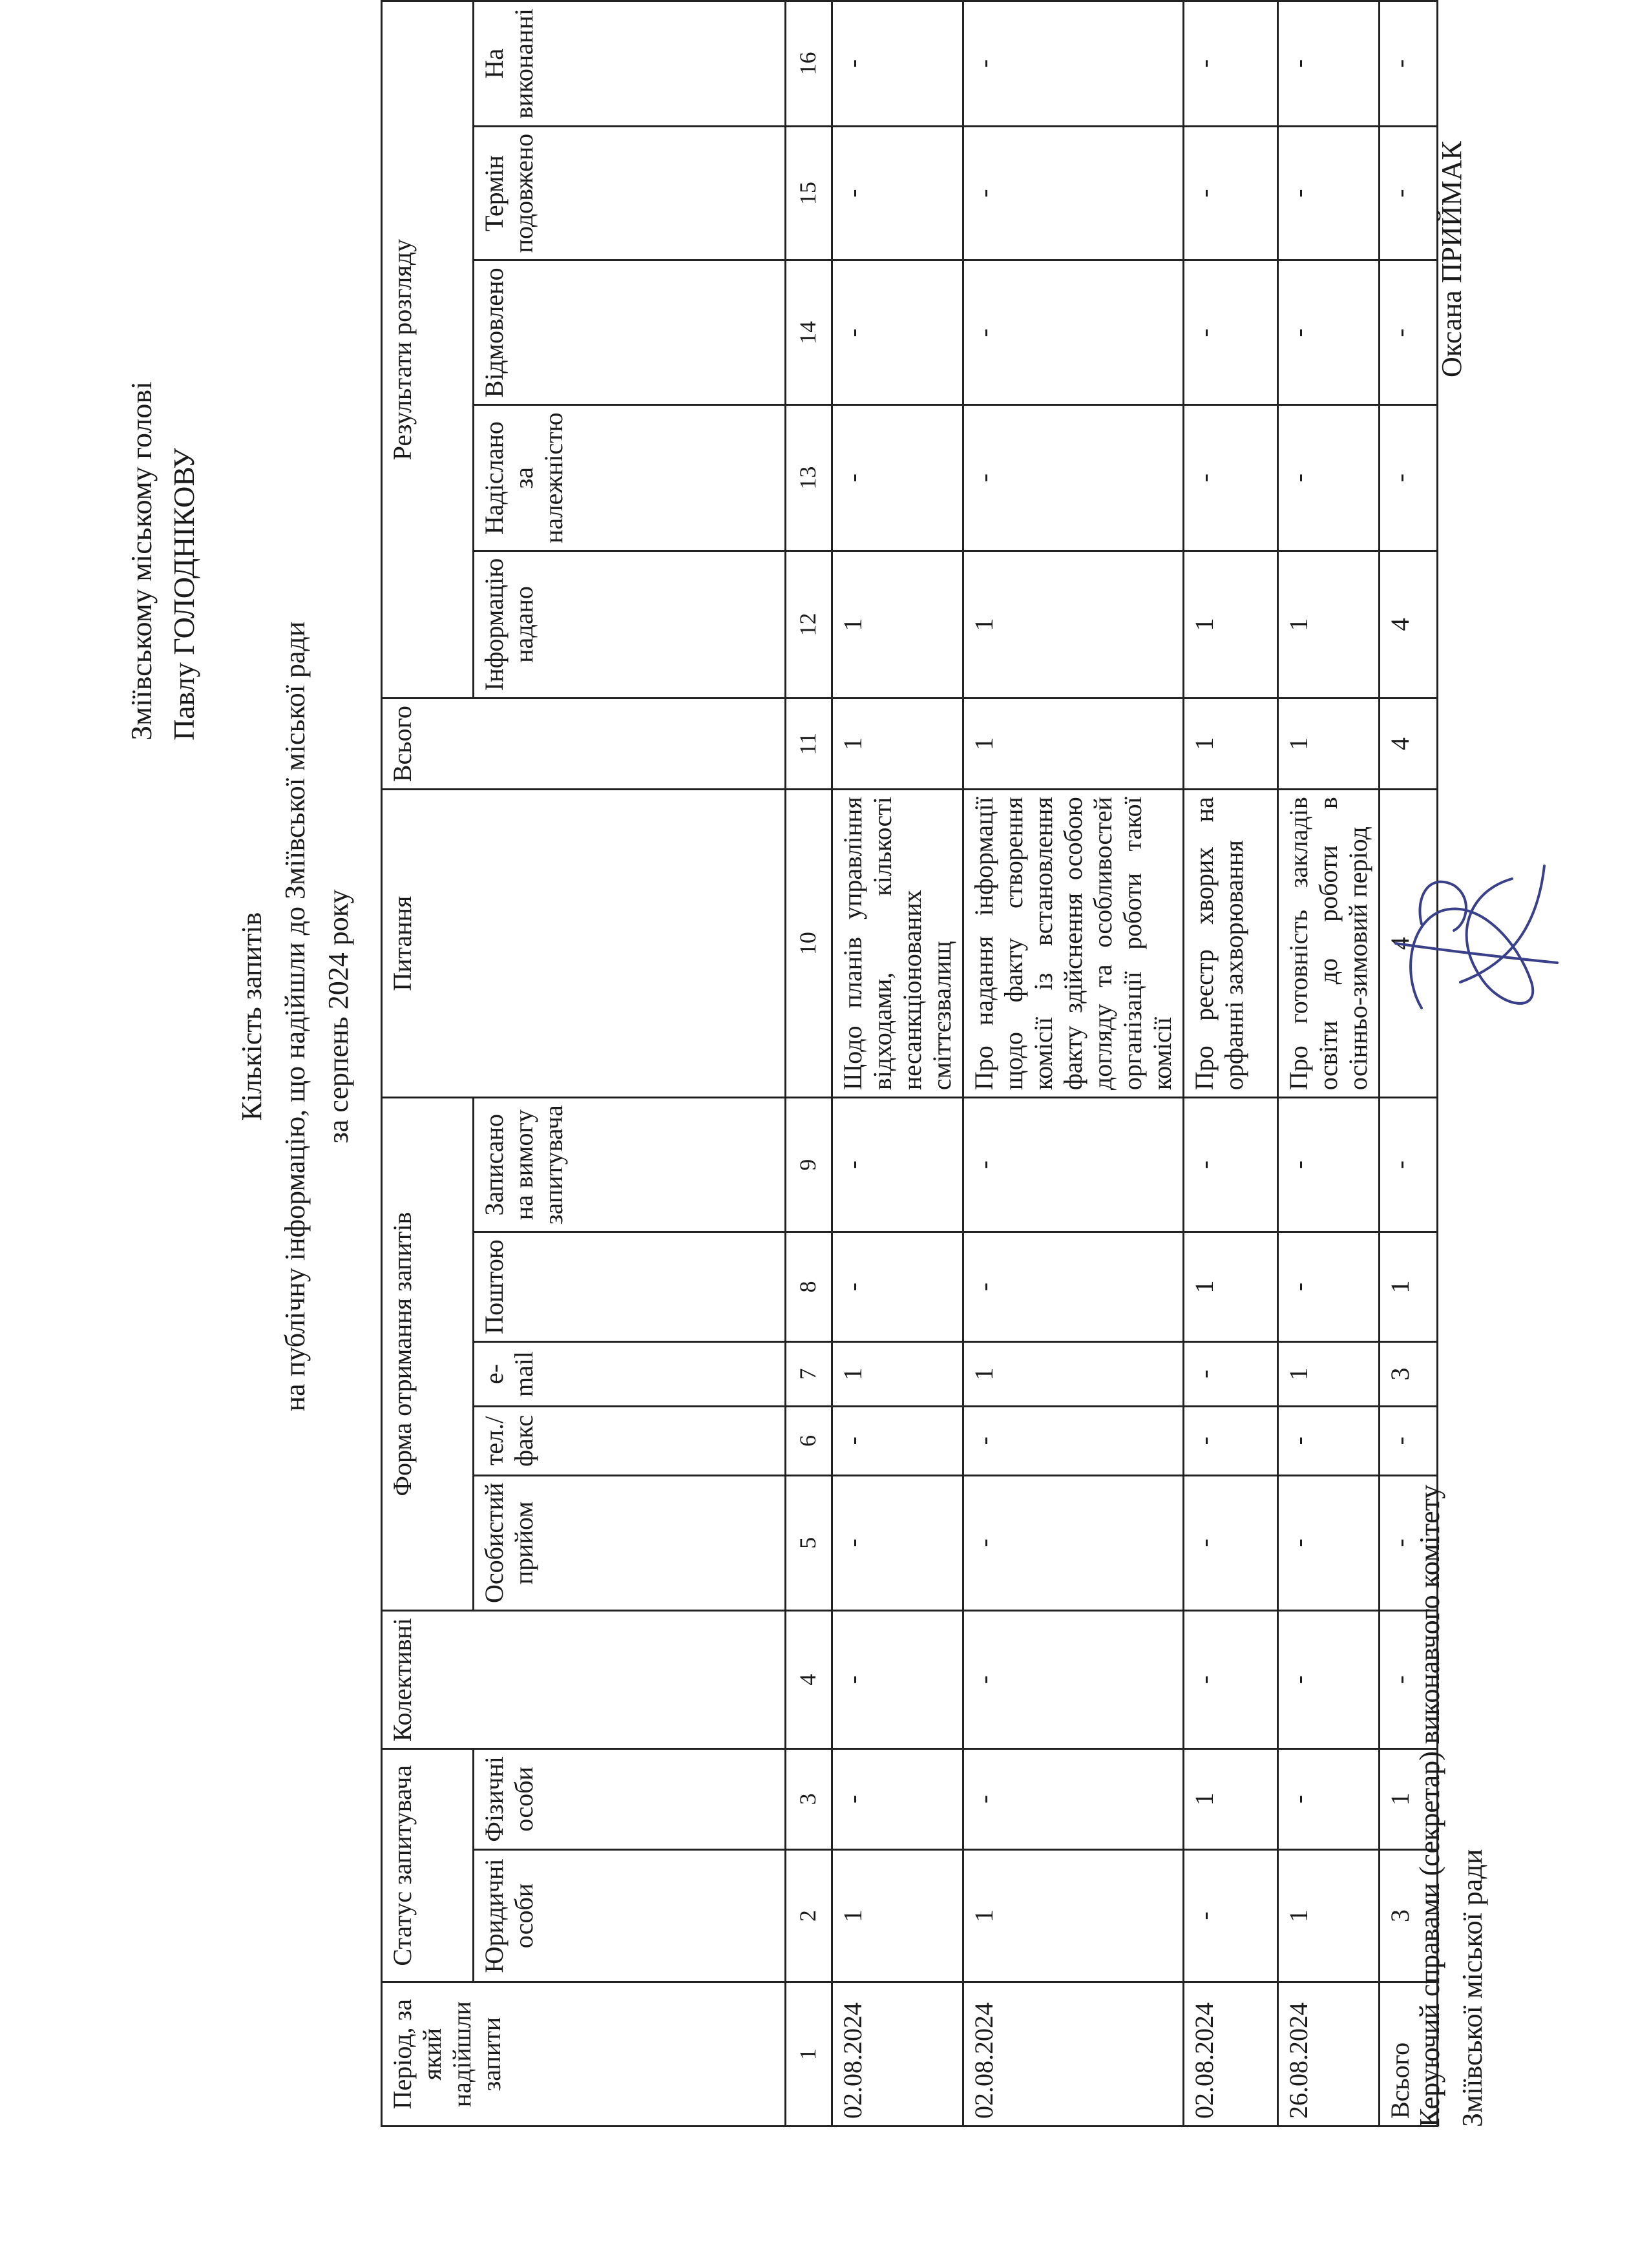 This screenshot has height=2268, width=1649. Describe the element at coordinates (809, 1374) in the screenshot. I see `column-number: 7` at that location.